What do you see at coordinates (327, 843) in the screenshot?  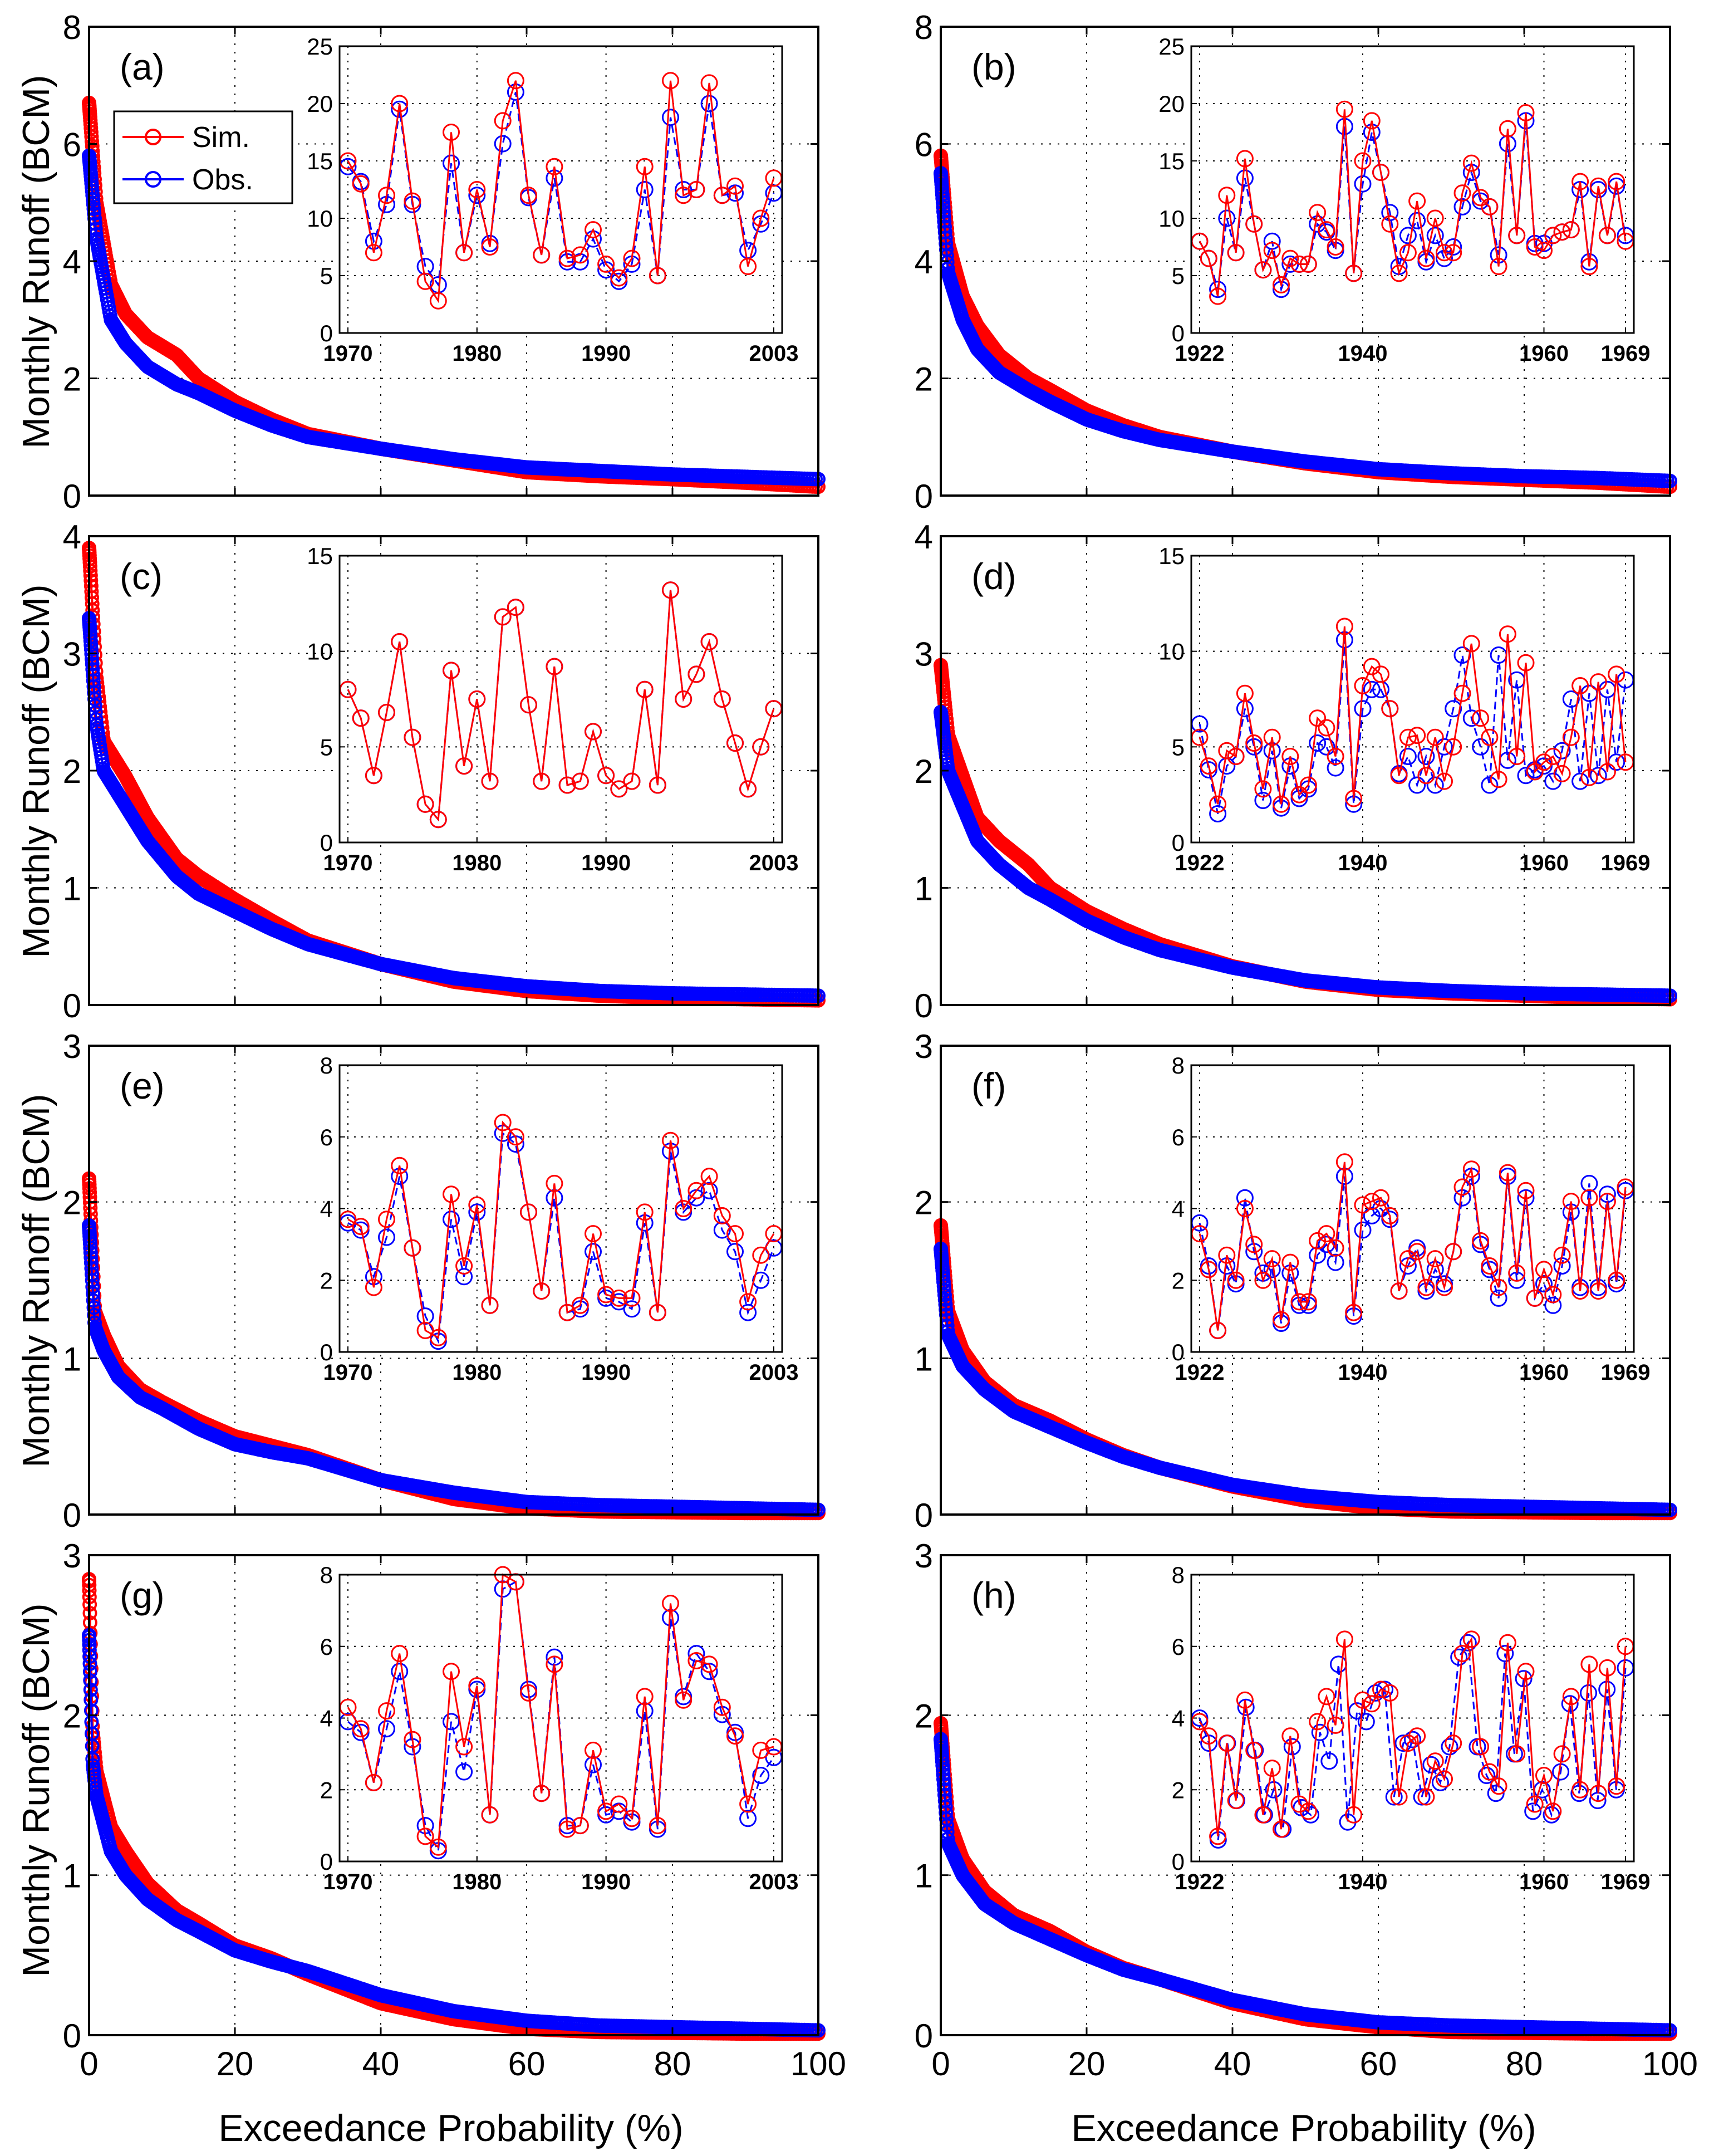 I see `panel-c-inset-ytick-label: 0` at bounding box center [327, 843].